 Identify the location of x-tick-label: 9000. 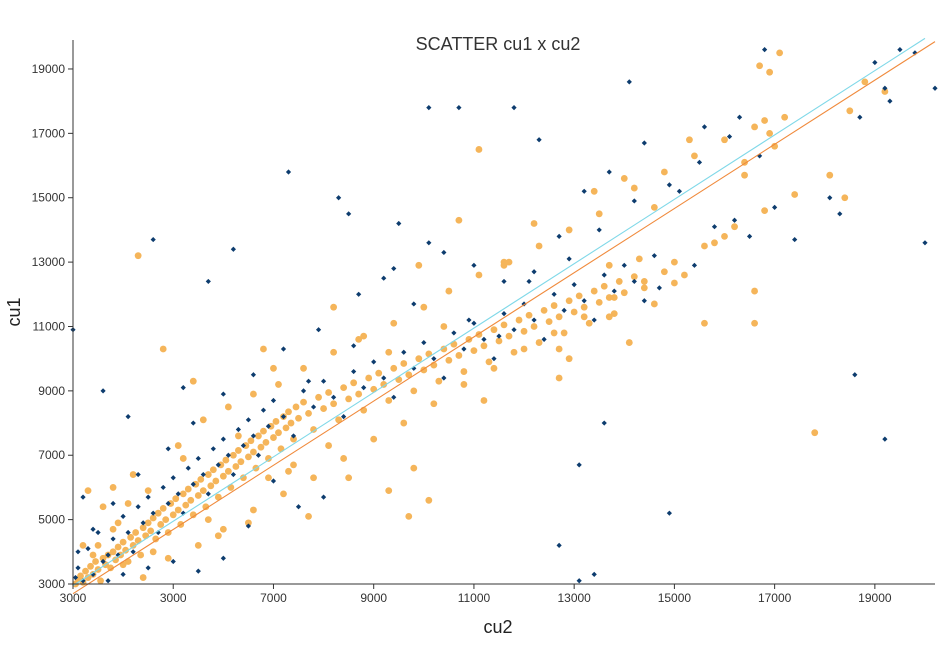
(373, 598).